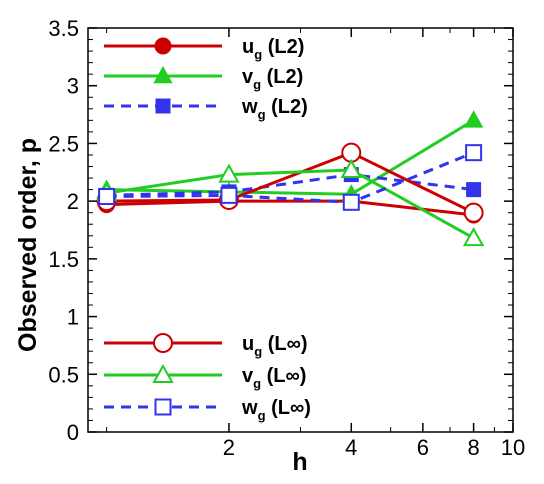 The image size is (544, 484). Describe the element at coordinates (28, 245) in the screenshot. I see `y-axis-title: Observed order, p` at that location.